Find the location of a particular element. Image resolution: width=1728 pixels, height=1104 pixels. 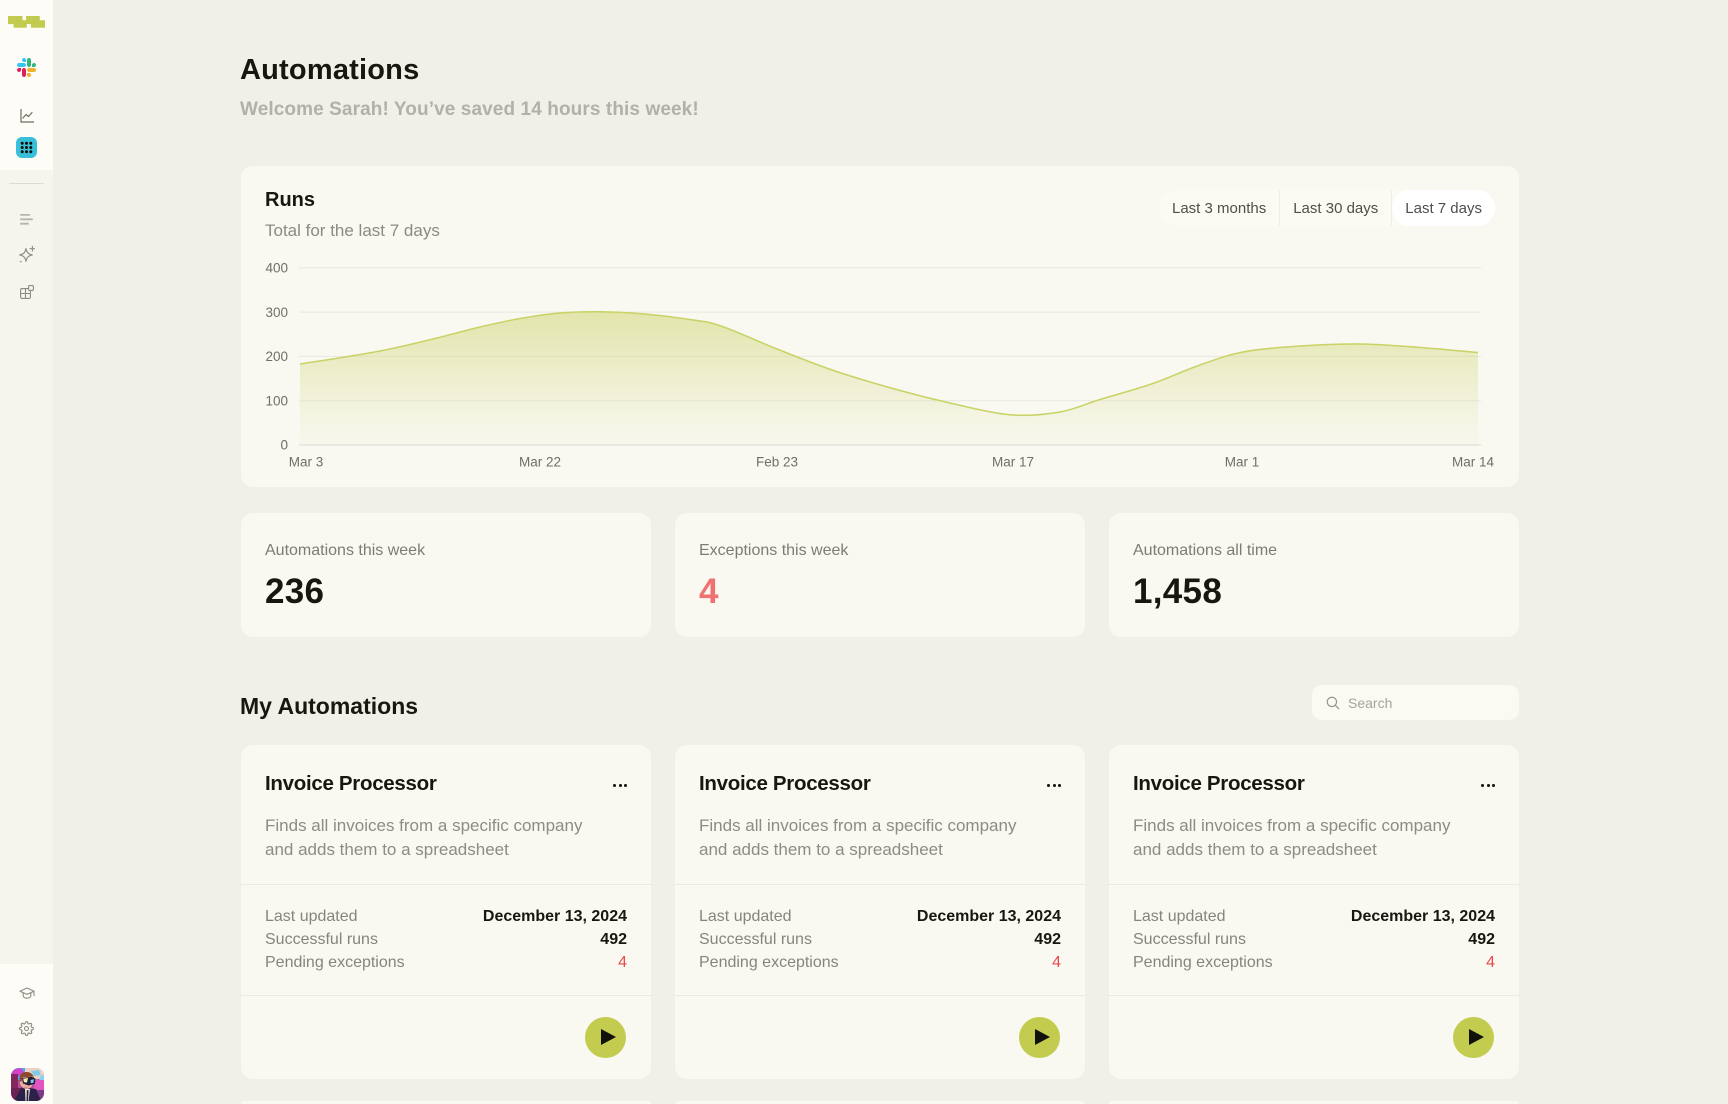

svg-text: Mar 17 is located at coordinates (1013, 462).